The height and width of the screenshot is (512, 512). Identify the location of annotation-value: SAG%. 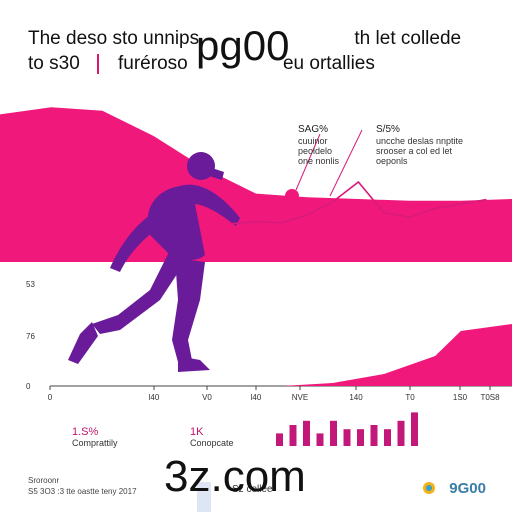
(313, 129).